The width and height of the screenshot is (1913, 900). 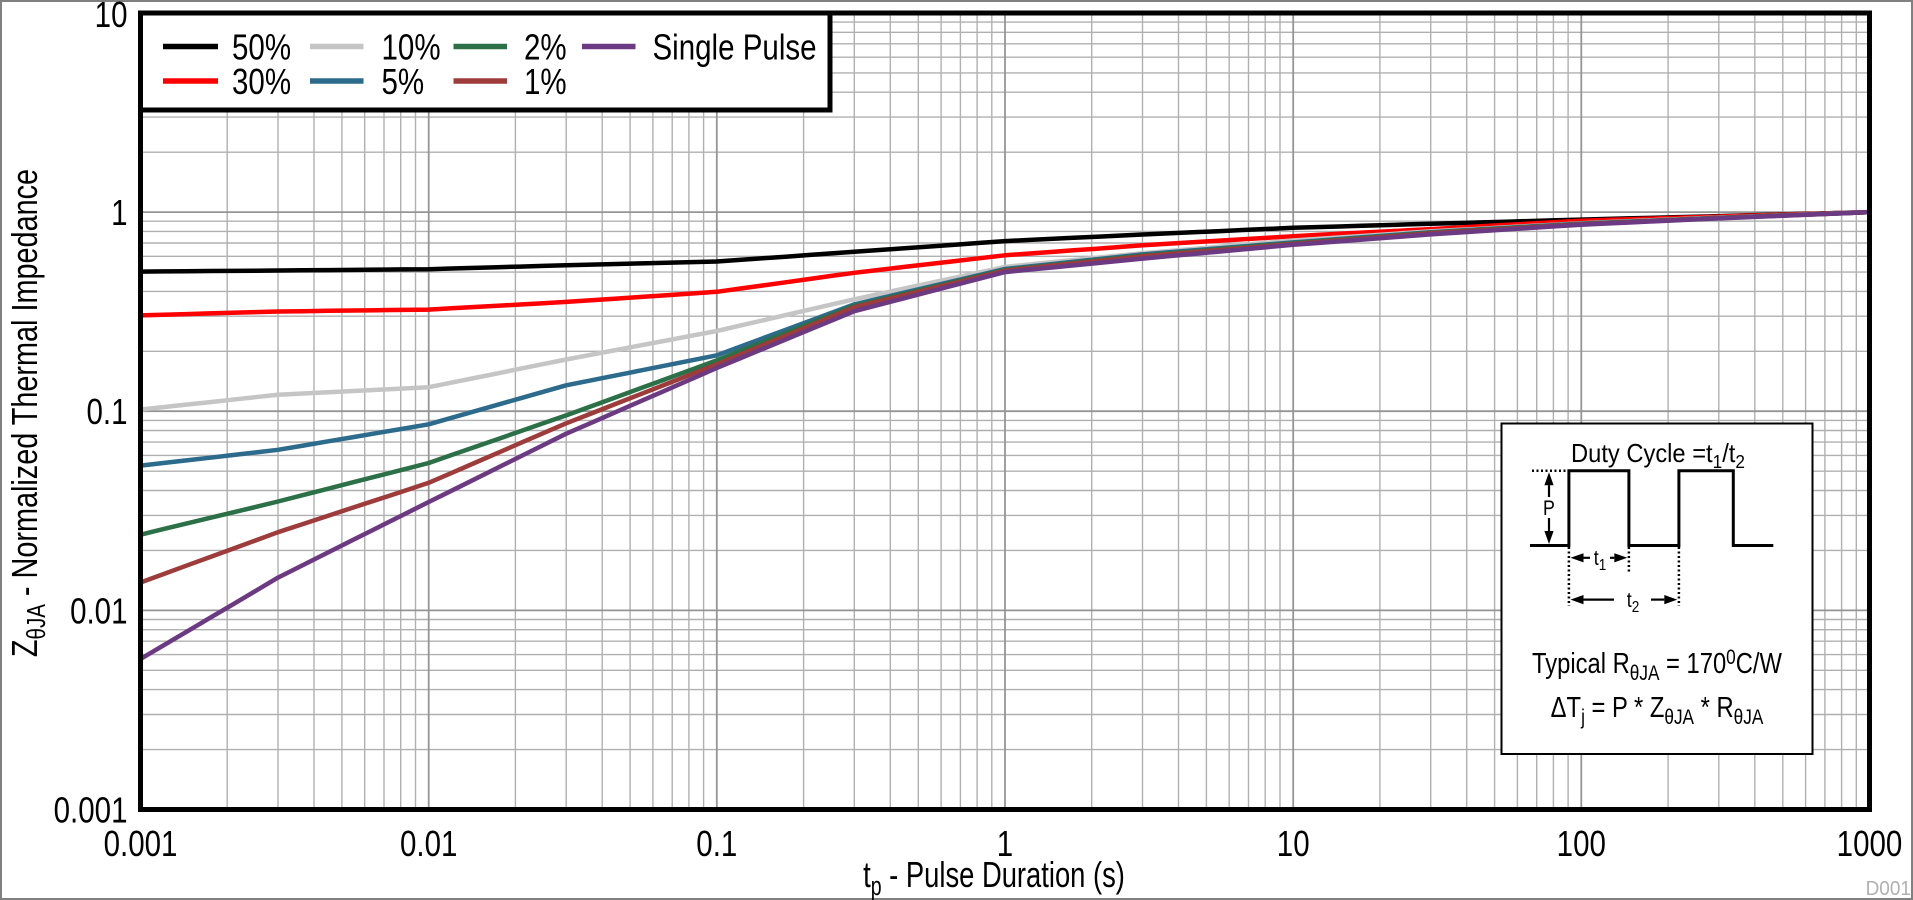 I want to click on svg-text: 1000, so click(x=1870, y=843).